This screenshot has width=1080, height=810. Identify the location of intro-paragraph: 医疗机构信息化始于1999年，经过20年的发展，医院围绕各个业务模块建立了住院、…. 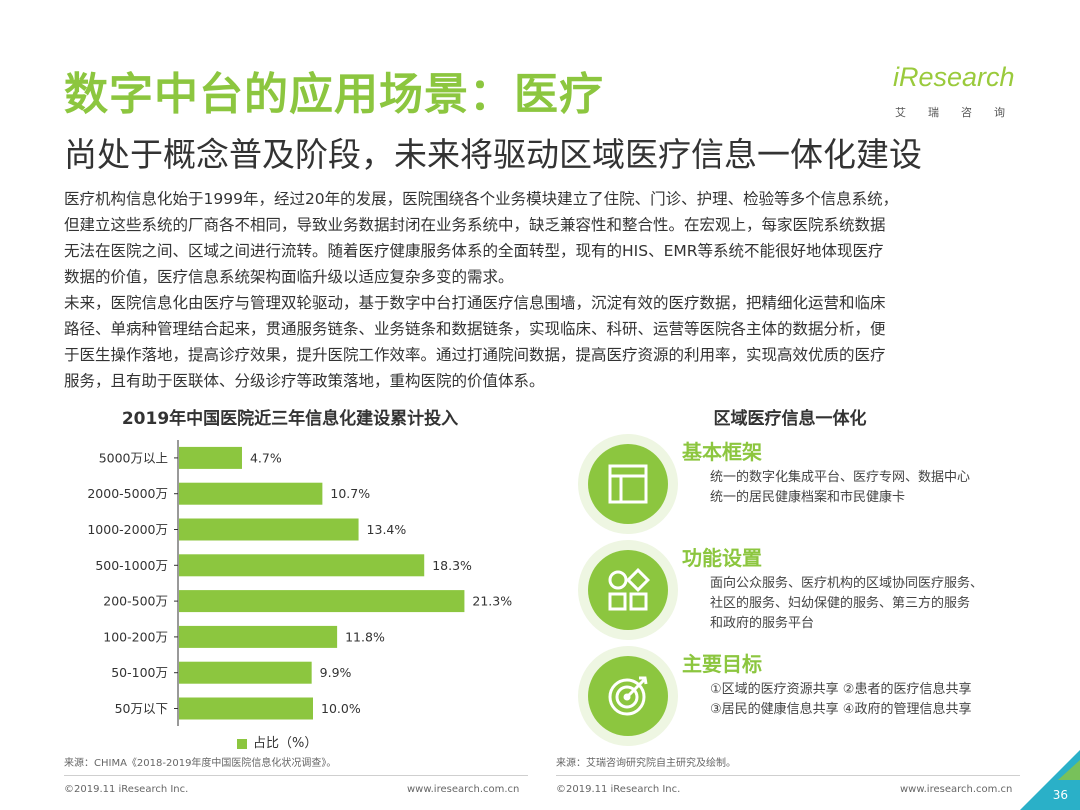
(548, 238).